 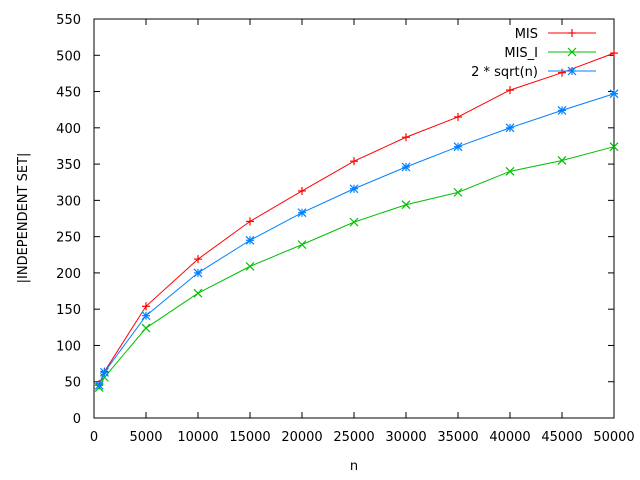 What do you see at coordinates (561, 437) in the screenshot?
I see `x-tick-label: 45000` at bounding box center [561, 437].